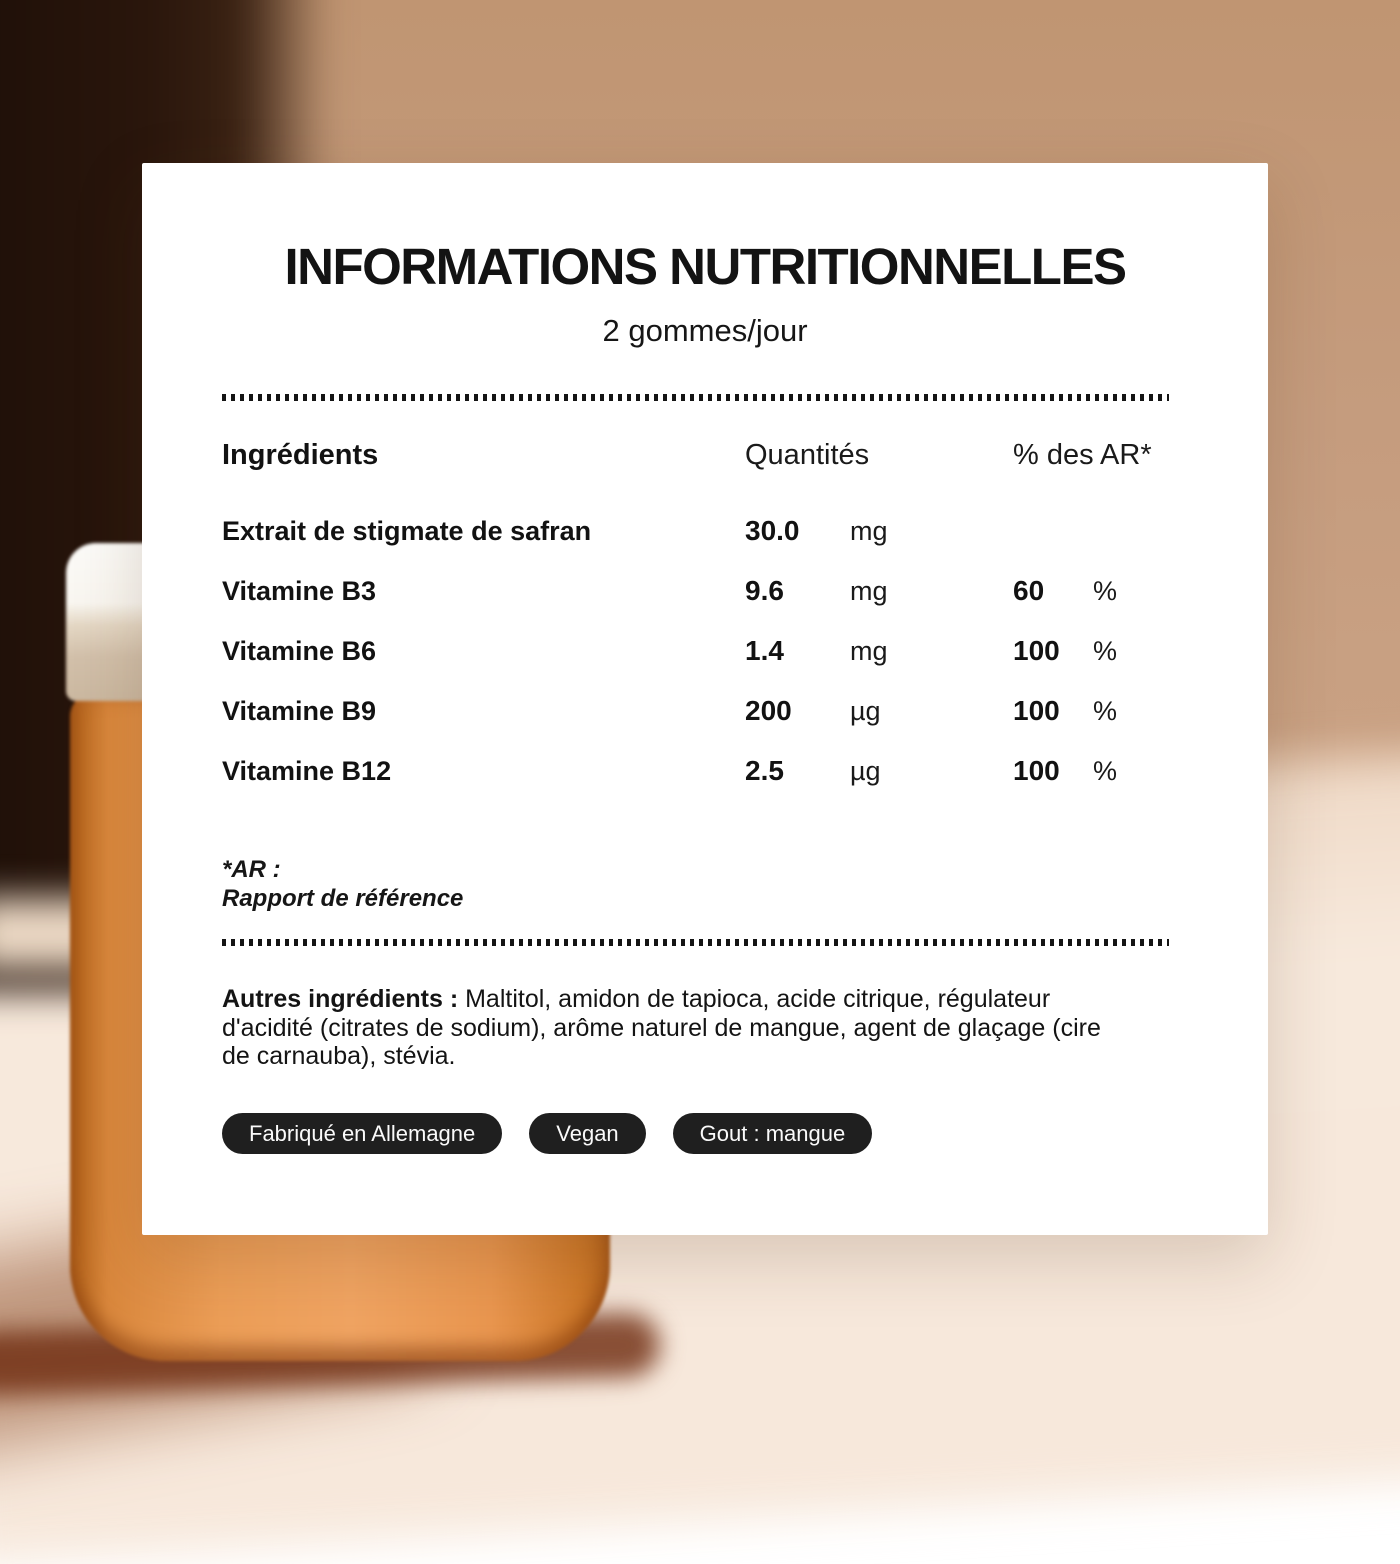  I want to click on table-header-row: Ingrédients Quantités % des AR*, so click(695, 455).